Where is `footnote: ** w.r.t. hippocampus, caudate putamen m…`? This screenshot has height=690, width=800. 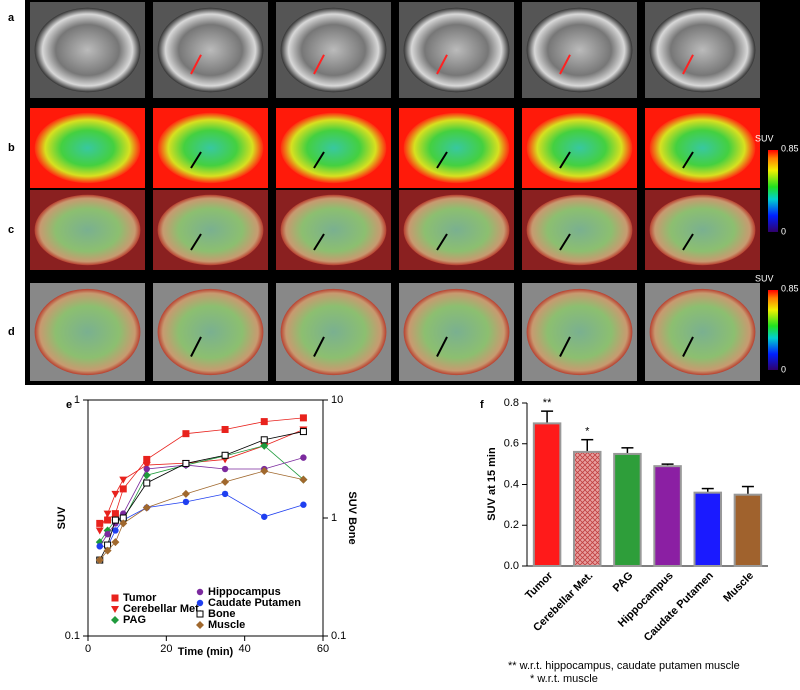 footnote: ** w.r.t. hippocampus, caudate putamen m… is located at coordinates (624, 666).